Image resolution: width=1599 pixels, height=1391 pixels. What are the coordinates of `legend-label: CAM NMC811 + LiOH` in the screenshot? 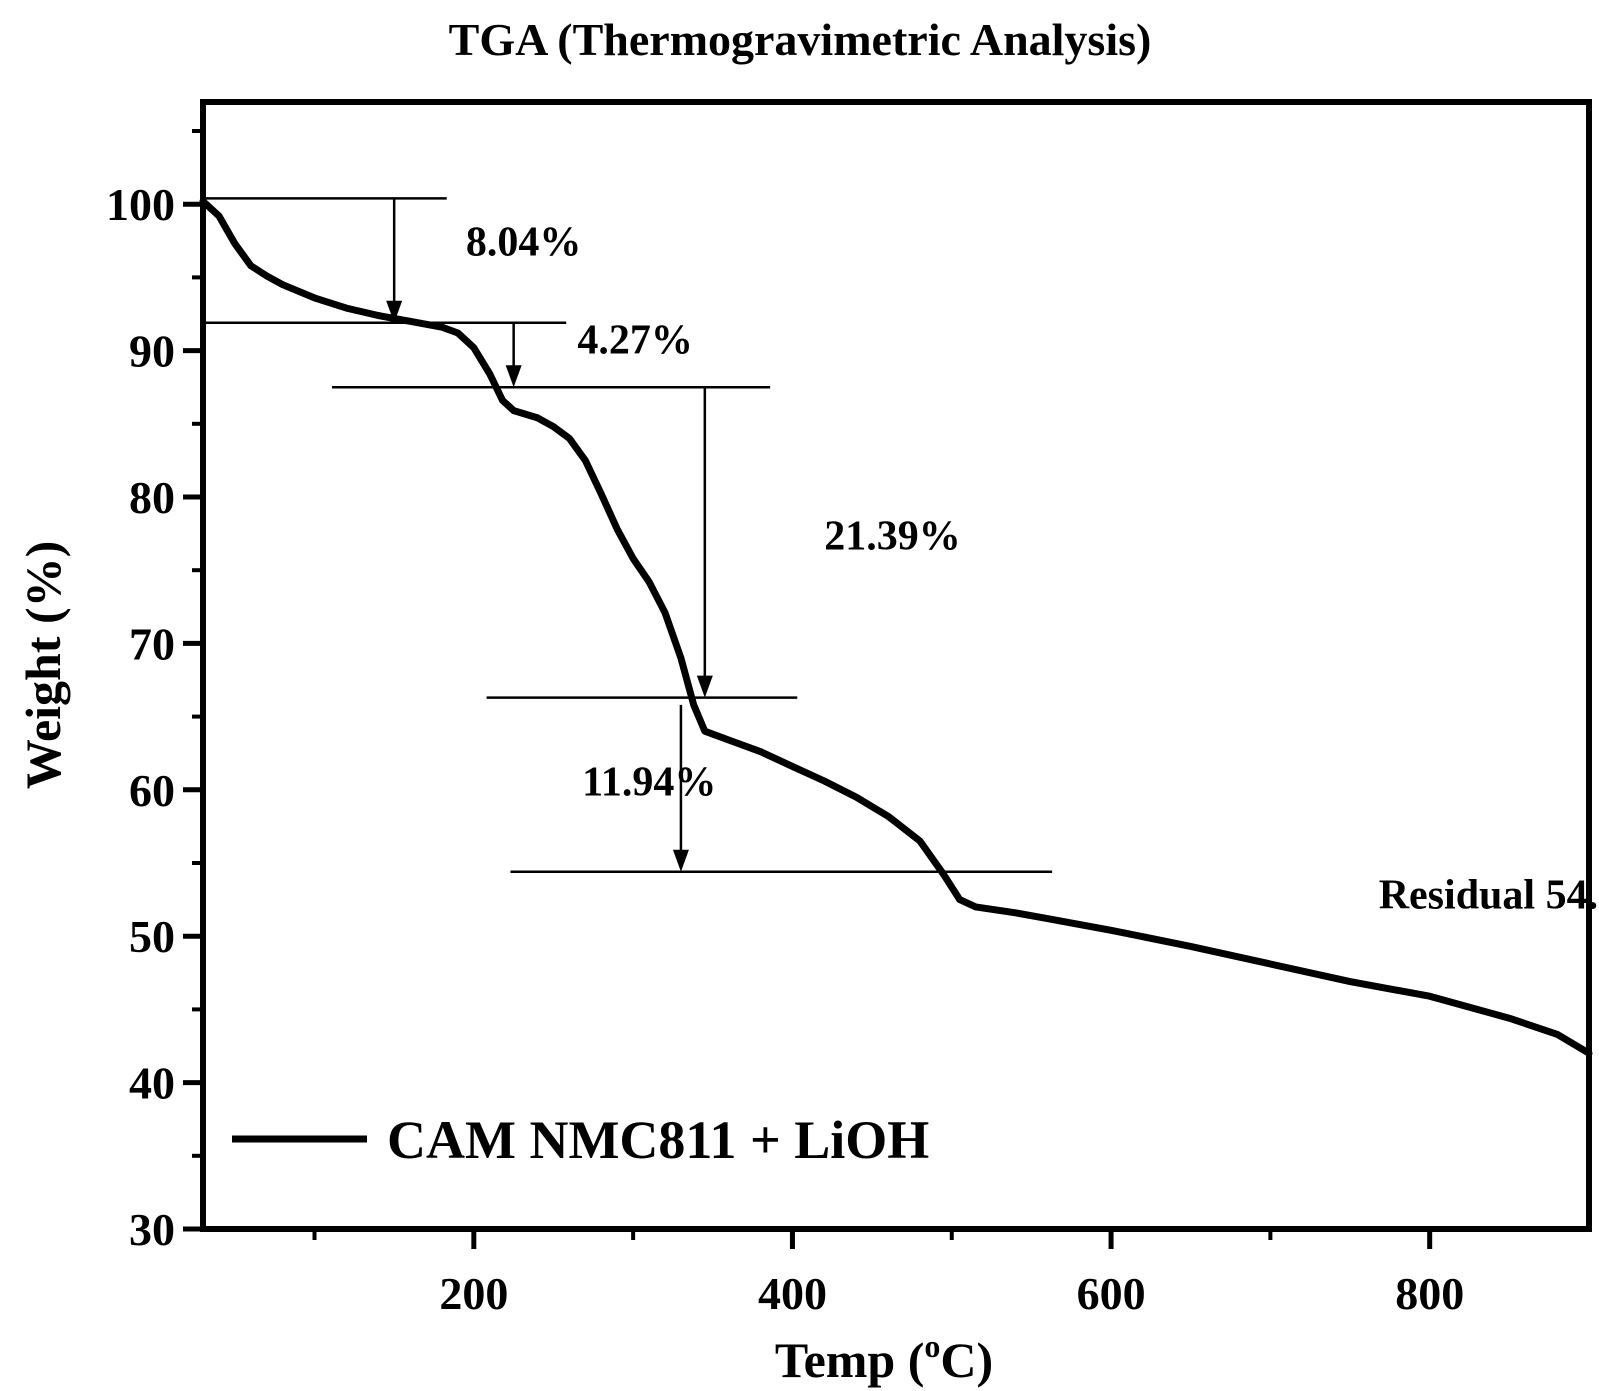 It's located at (658, 1140).